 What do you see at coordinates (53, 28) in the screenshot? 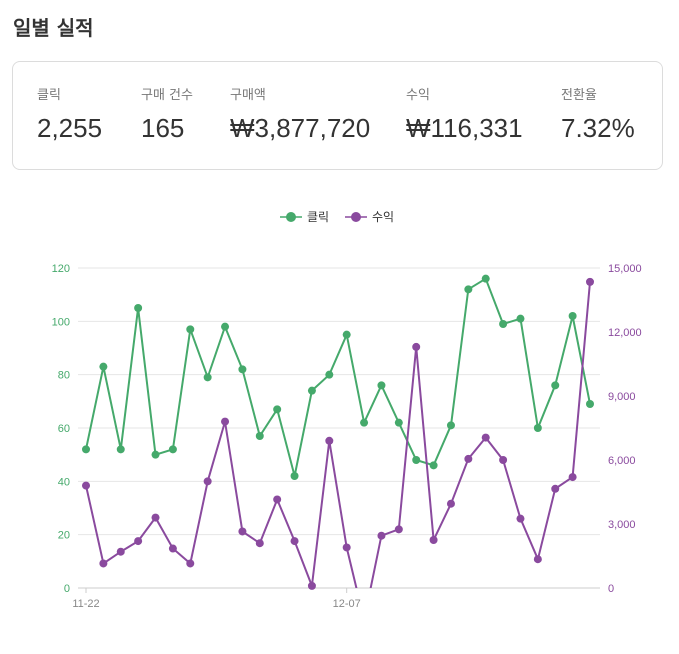
I see `page-title: 일별 실적` at bounding box center [53, 28].